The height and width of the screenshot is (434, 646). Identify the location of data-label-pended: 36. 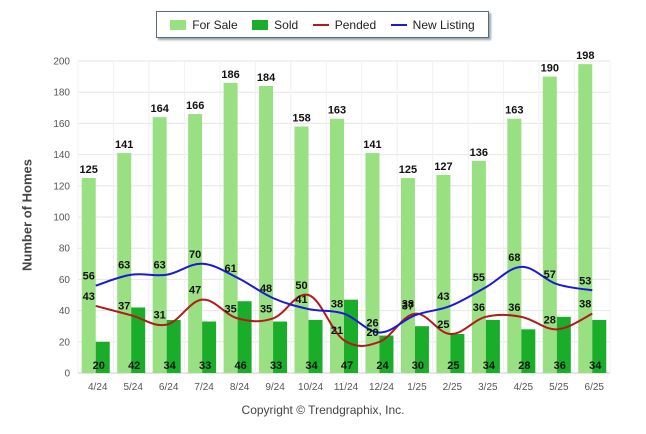
(514, 308).